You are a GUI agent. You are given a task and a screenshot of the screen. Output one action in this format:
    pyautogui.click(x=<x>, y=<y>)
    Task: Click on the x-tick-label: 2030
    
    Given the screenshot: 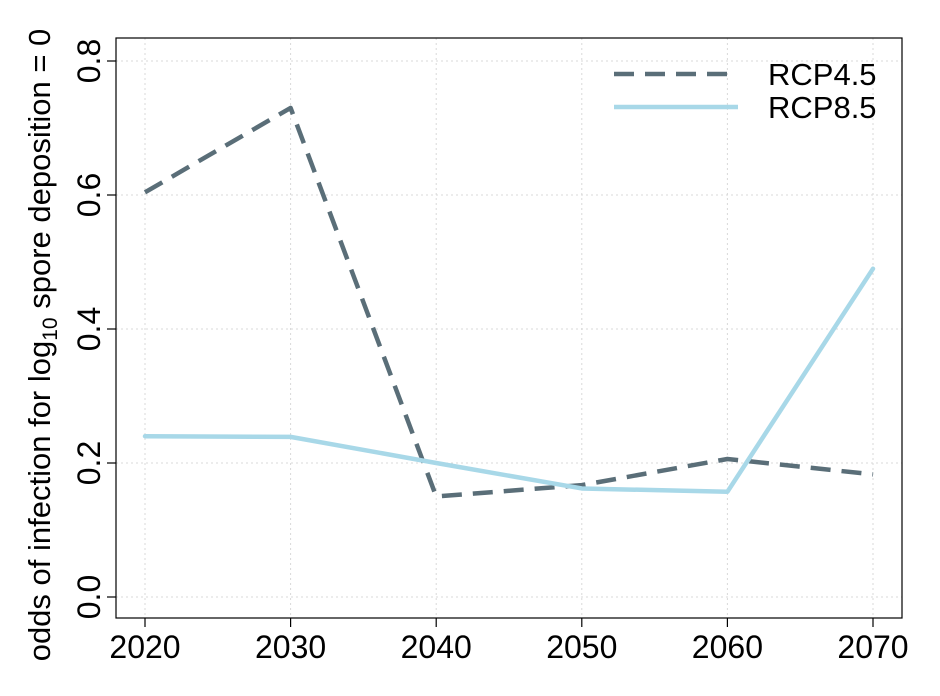 What is the action you would take?
    pyautogui.click(x=290, y=647)
    